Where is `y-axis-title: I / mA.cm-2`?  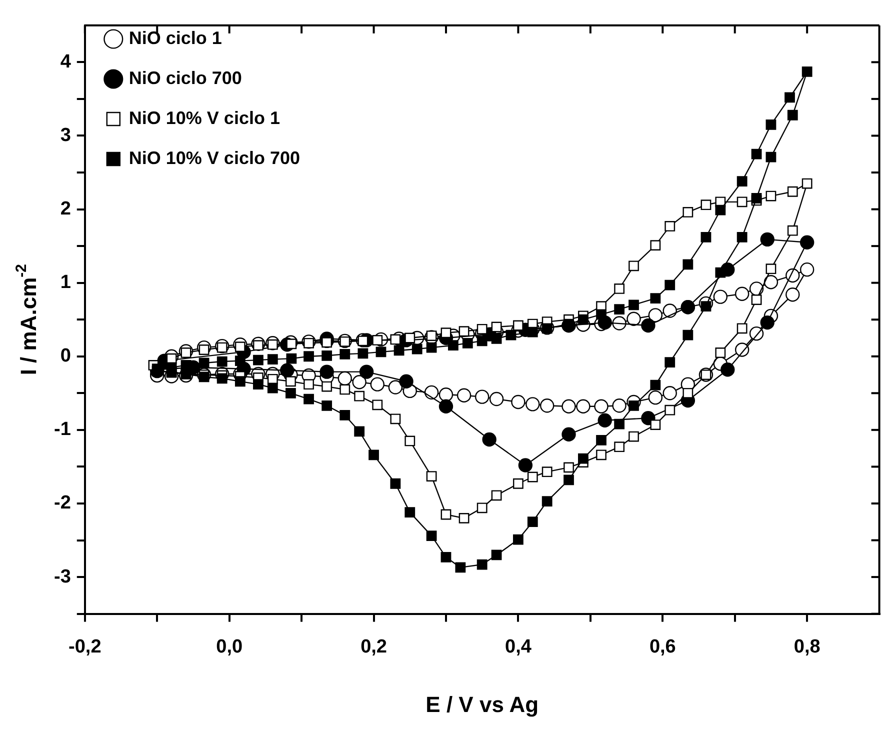
y-axis-title: I / mA.cm-2 is located at coordinates (27, 320).